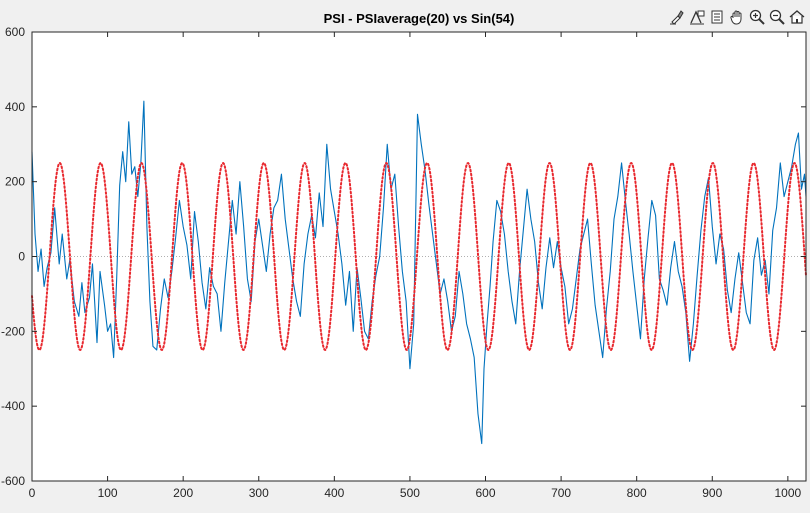 The width and height of the screenshot is (810, 513). What do you see at coordinates (788, 493) in the screenshot?
I see `x-tick-label: 1000` at bounding box center [788, 493].